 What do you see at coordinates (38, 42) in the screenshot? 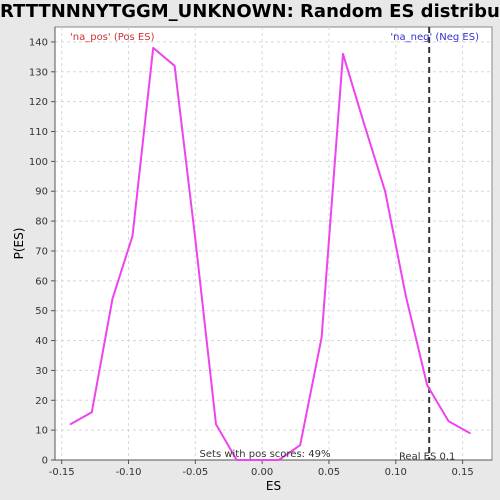
I see `y-tick-label: 140` at bounding box center [38, 42].